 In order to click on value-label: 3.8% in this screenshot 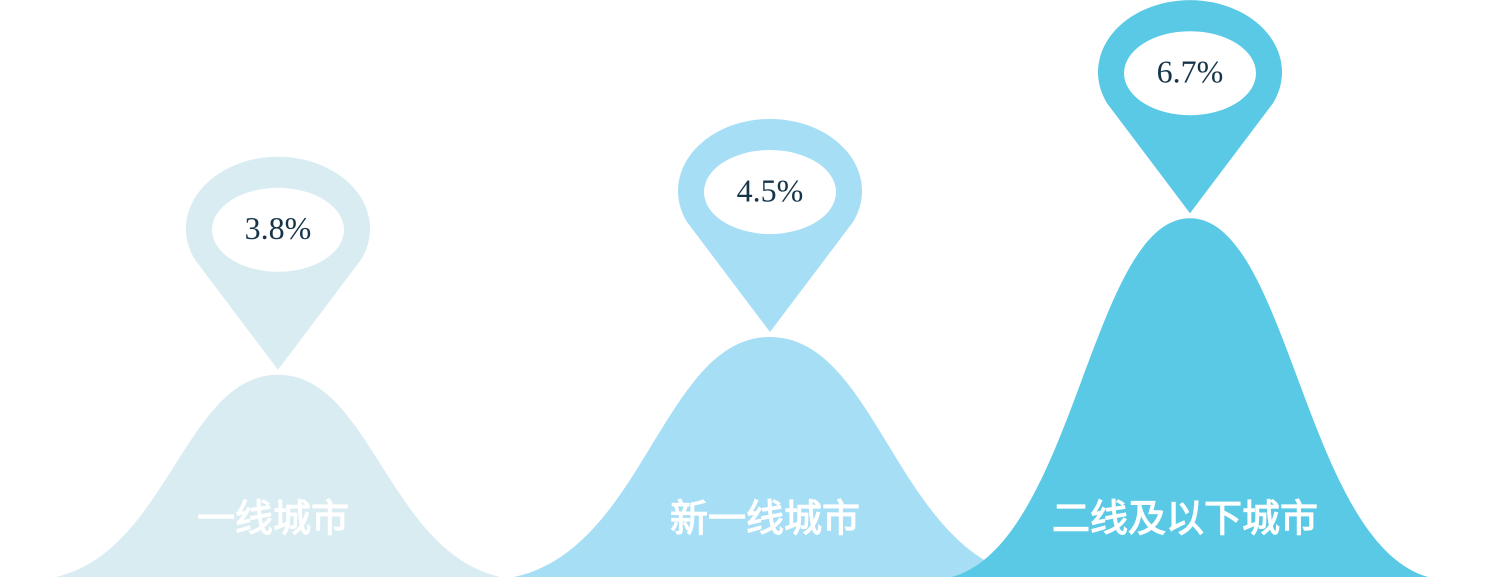, I will do `click(278, 228)`.